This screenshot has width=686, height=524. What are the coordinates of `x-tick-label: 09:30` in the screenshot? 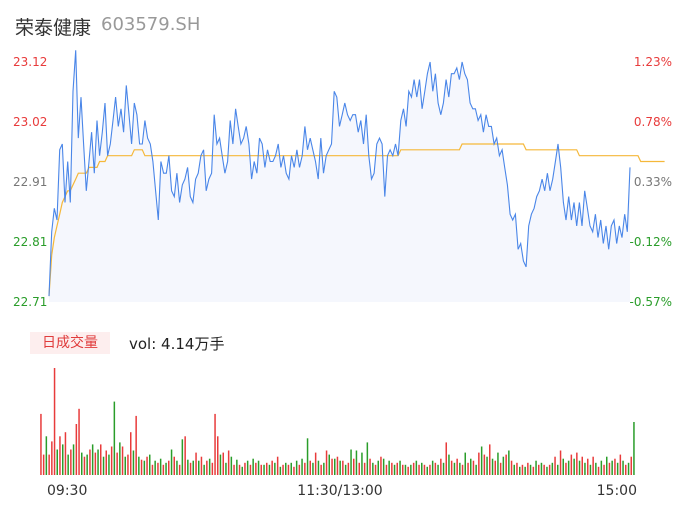 It's located at (67, 491).